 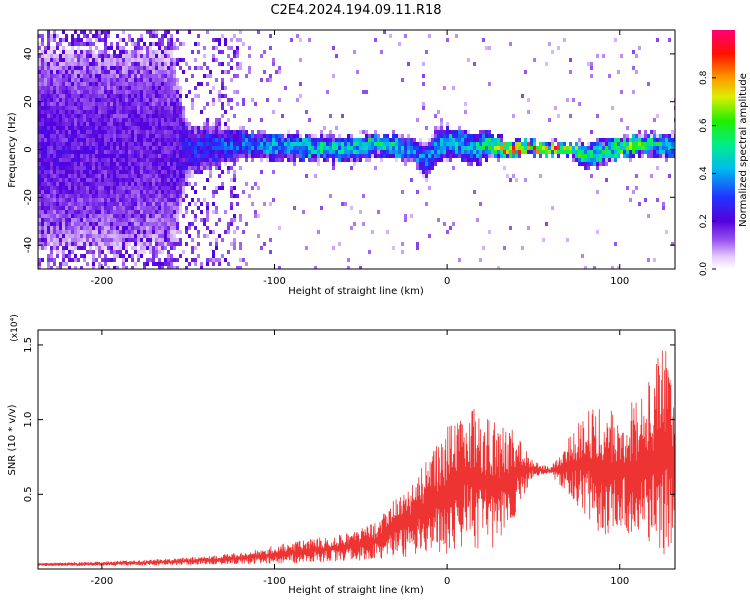 What do you see at coordinates (704, 125) in the screenshot?
I see `colorbar-tick-label: 0.6` at bounding box center [704, 125].